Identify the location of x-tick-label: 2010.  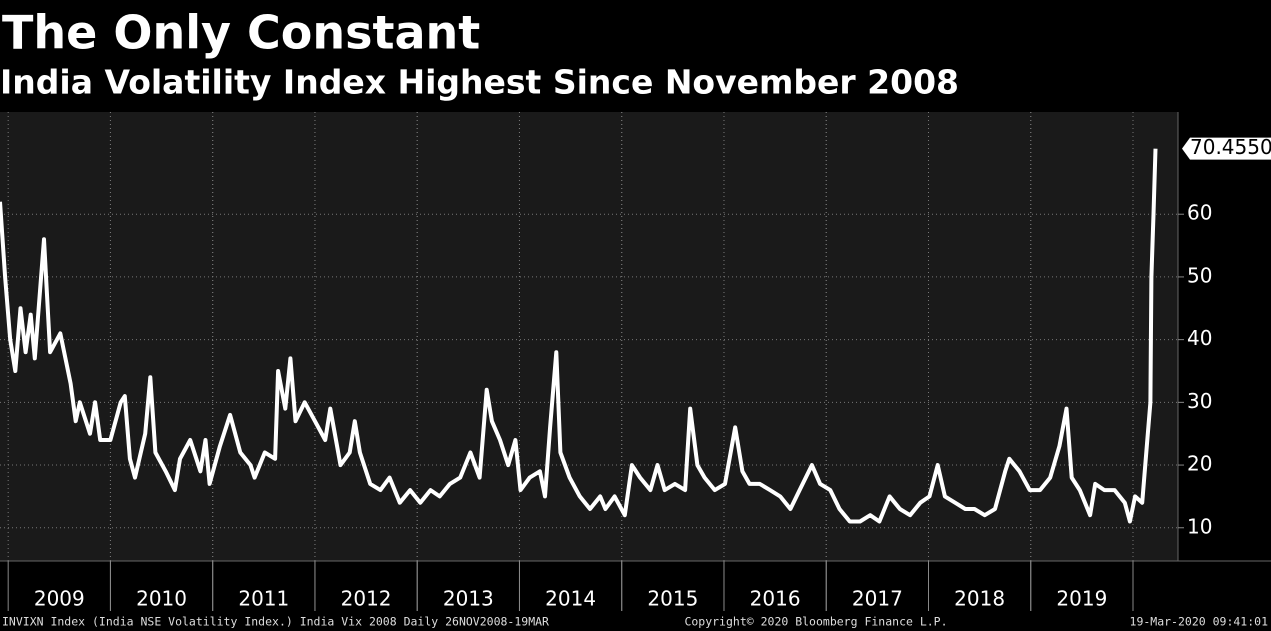
(161, 599).